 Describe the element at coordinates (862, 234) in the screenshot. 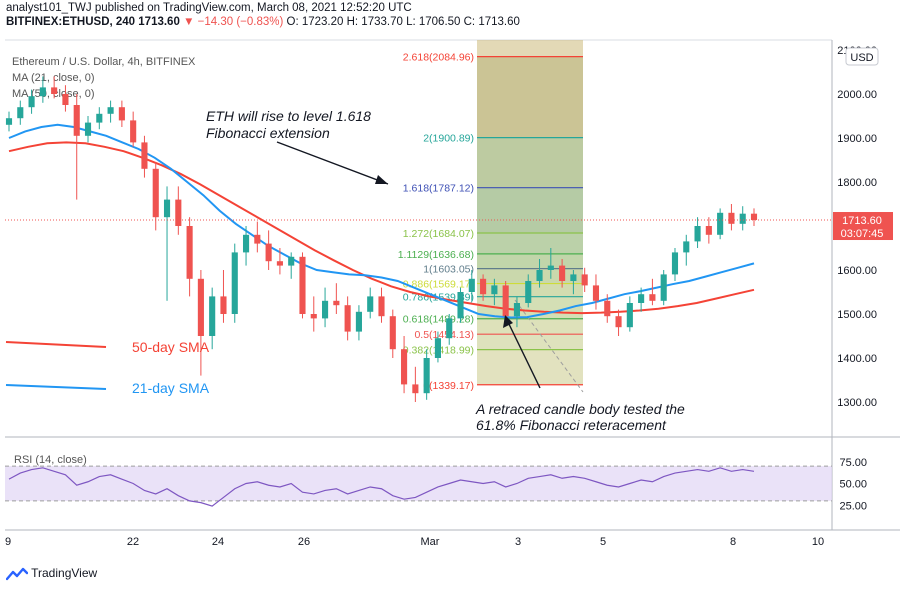

I see `price-tag-countdown: 03:07:45` at that location.